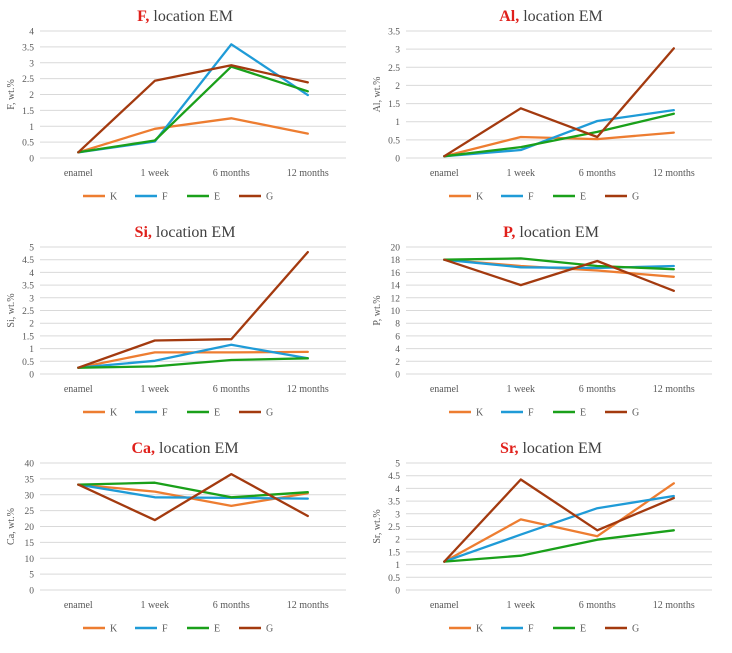 The width and height of the screenshot is (732, 653). What do you see at coordinates (397, 490) in the screenshot?
I see `y-tick-label: 4` at bounding box center [397, 490].